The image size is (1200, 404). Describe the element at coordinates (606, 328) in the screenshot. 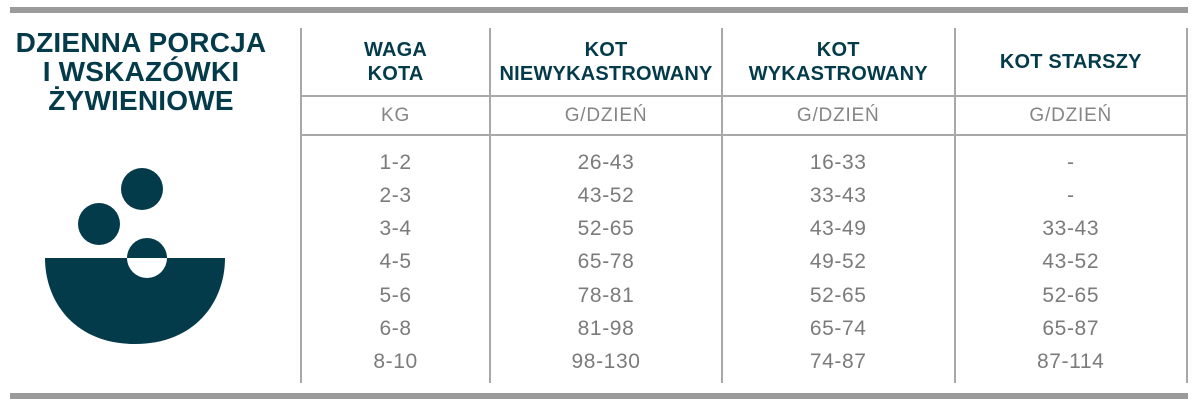

I see `table-cell: 81-98` at that location.